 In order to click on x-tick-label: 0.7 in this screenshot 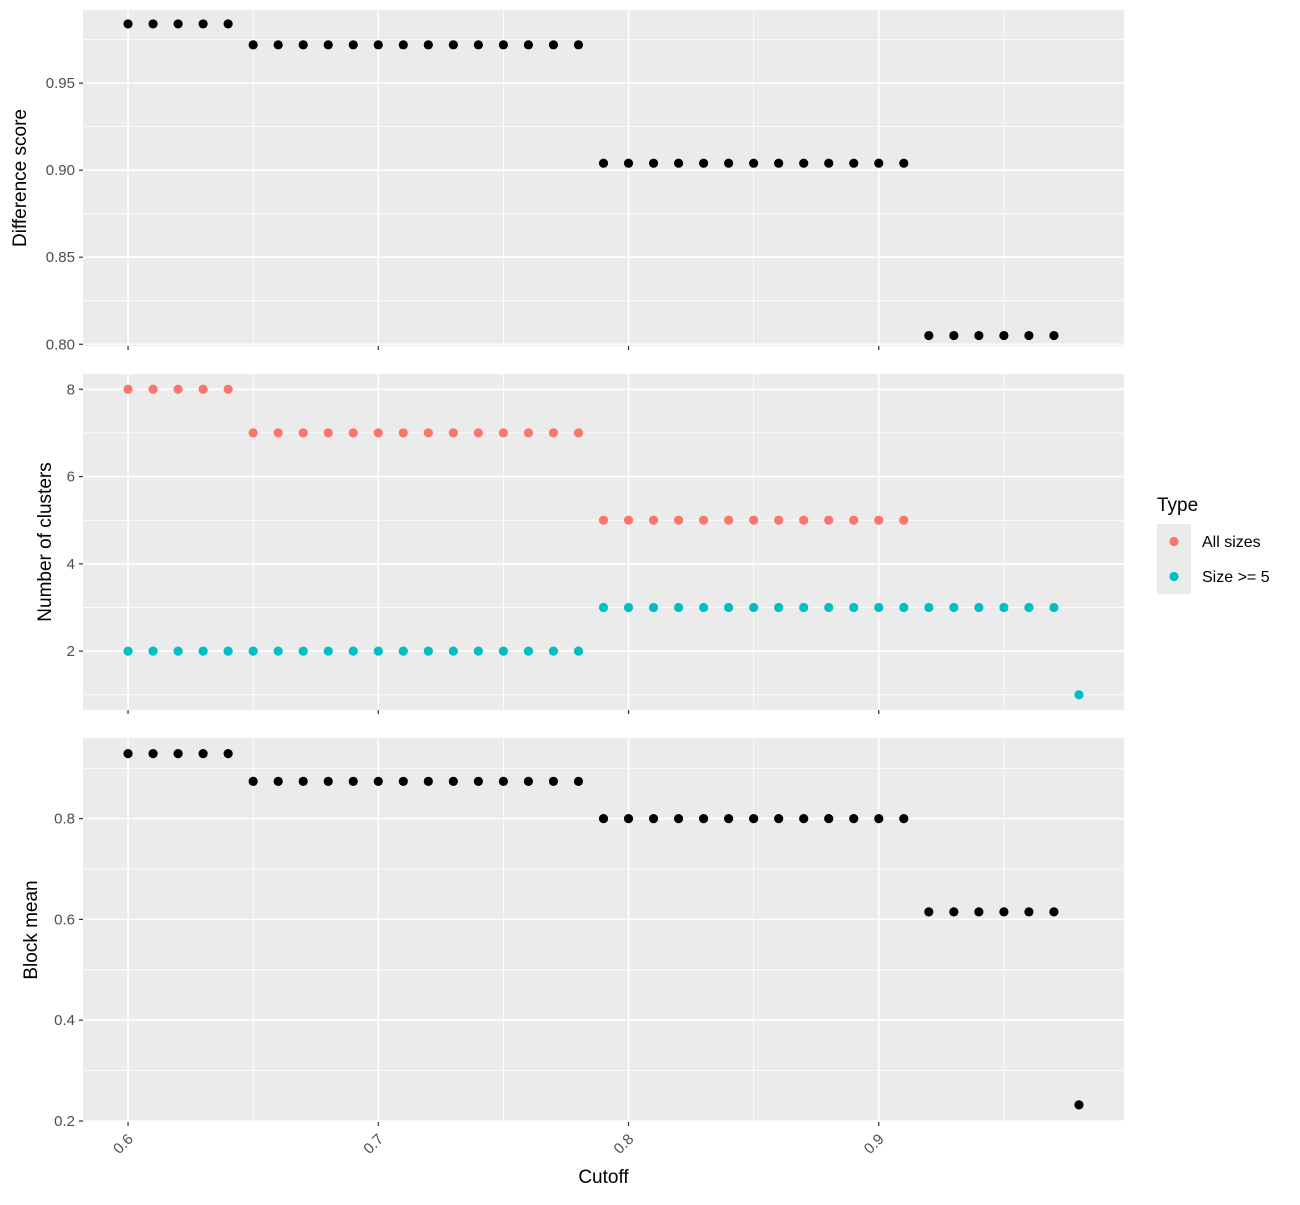, I will do `click(373, 1144)`.